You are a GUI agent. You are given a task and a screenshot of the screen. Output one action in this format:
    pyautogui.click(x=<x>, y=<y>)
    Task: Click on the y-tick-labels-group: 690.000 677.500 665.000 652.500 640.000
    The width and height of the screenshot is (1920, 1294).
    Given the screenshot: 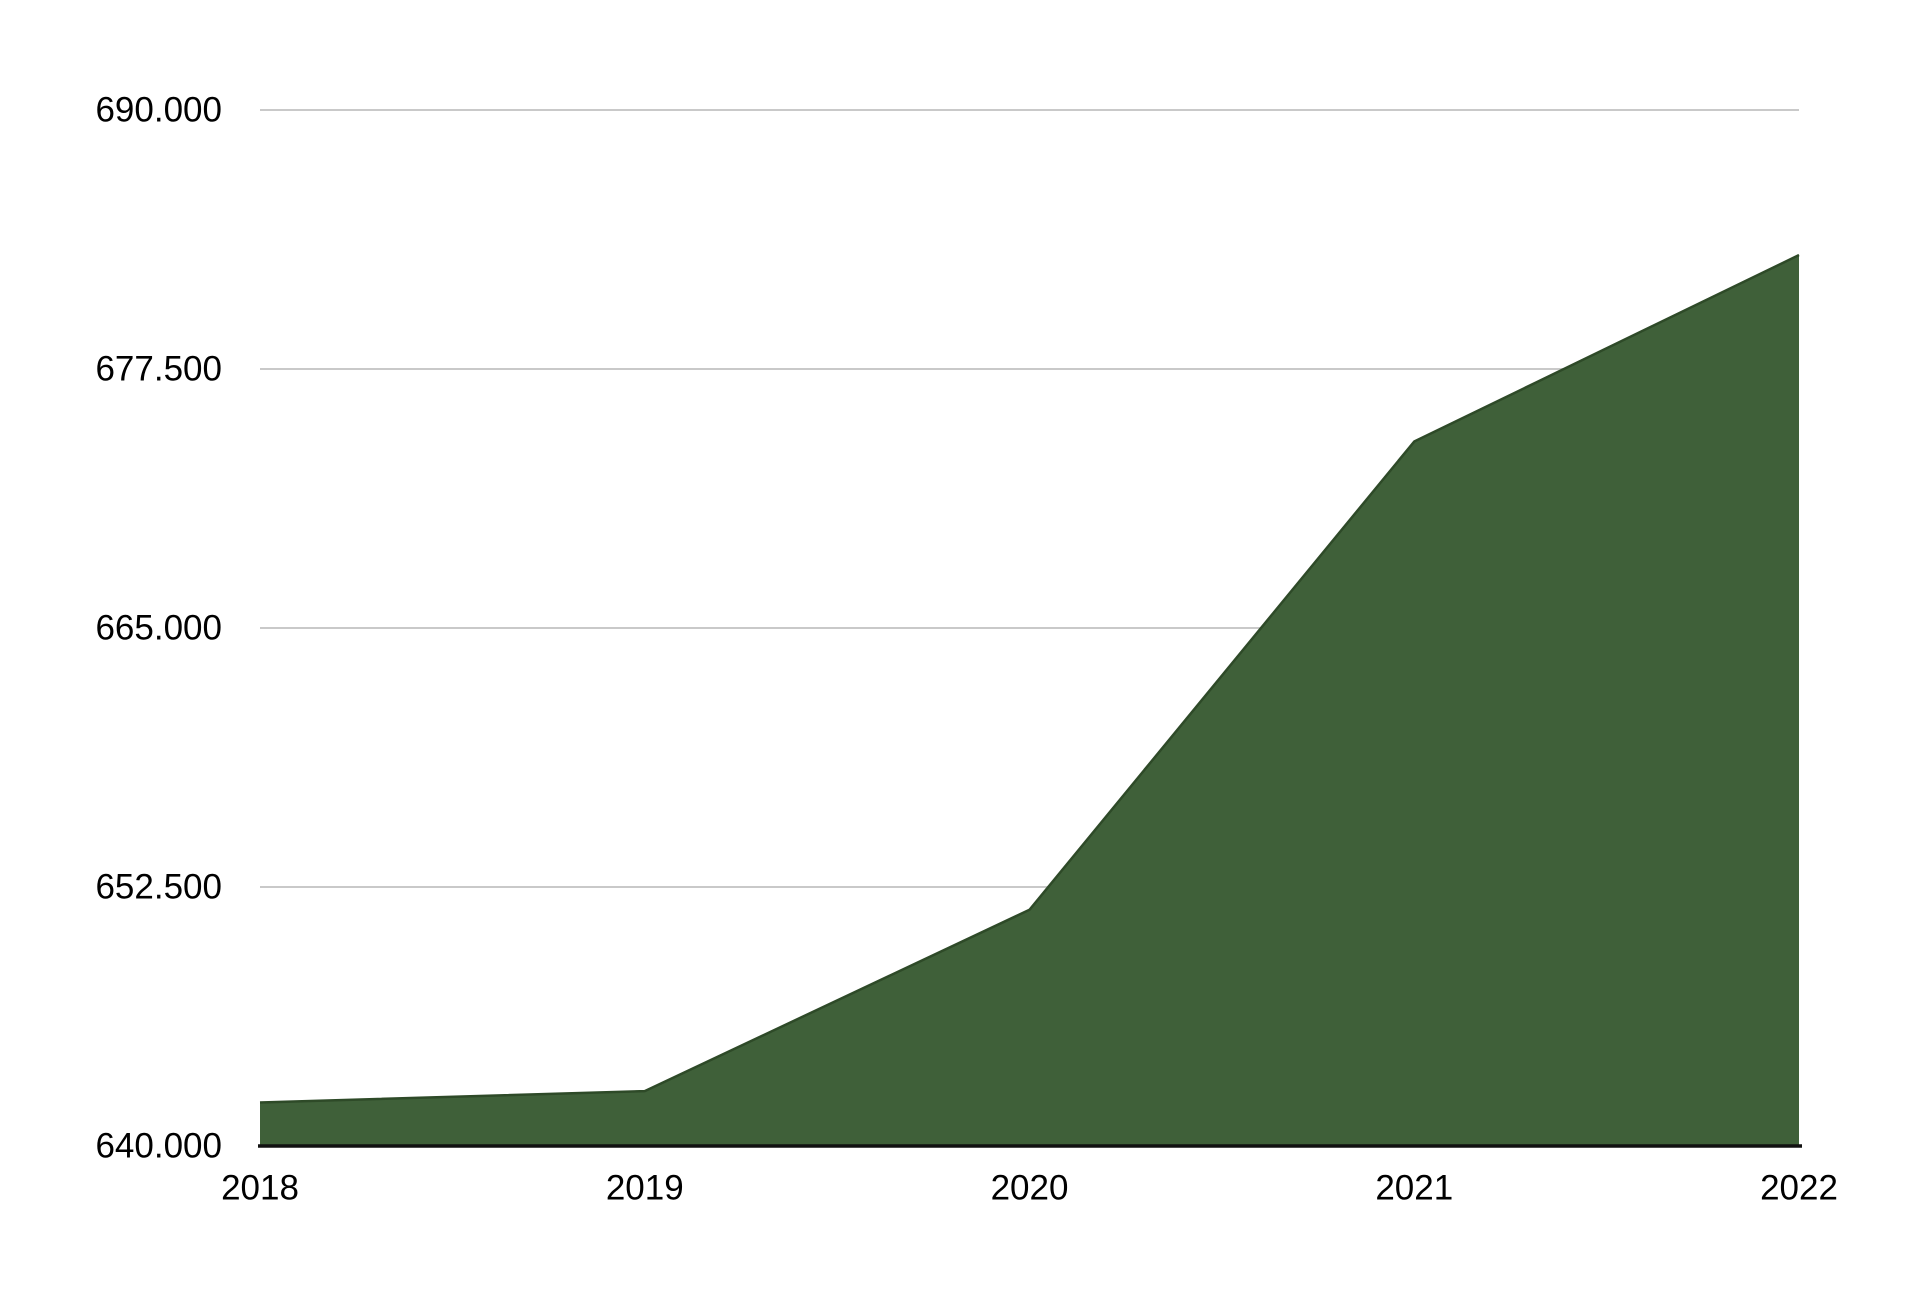 What is the action you would take?
    pyautogui.click(x=158, y=628)
    